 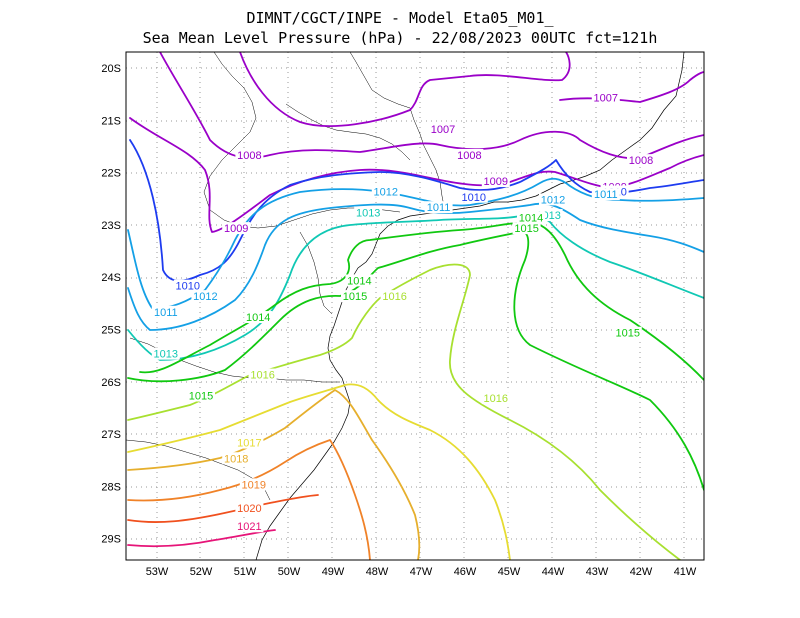 I want to click on isobar-label-1020-0: 1020, so click(x=249, y=509).